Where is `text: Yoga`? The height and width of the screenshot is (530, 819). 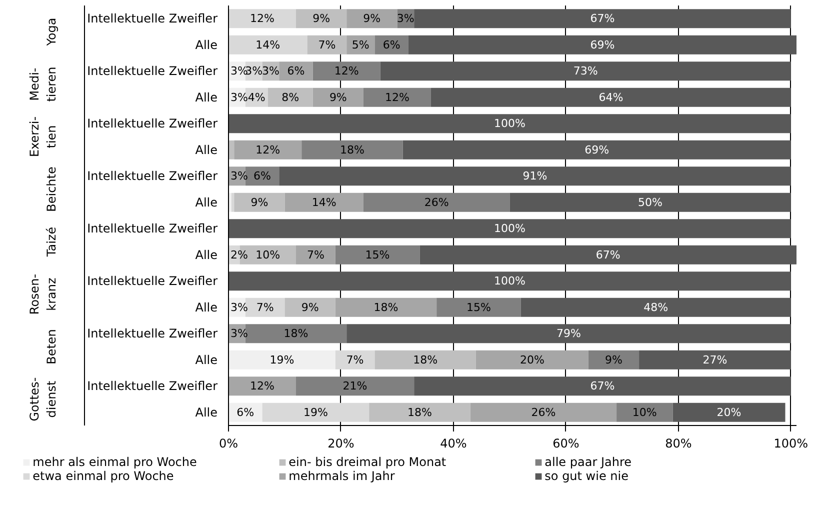
text: Yoga is located at coordinates (51, 32).